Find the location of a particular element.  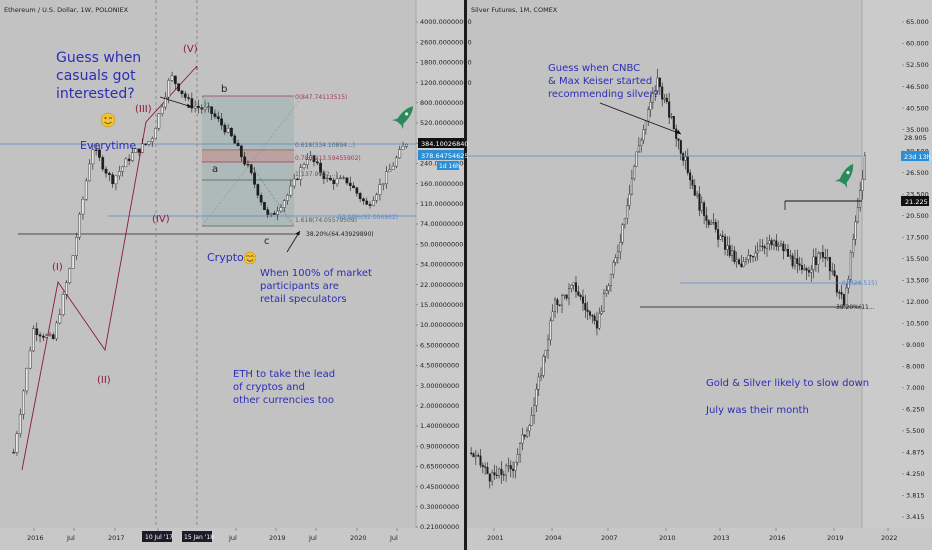

left-y-tick-16: 6.50000000 is located at coordinates (439, 345).